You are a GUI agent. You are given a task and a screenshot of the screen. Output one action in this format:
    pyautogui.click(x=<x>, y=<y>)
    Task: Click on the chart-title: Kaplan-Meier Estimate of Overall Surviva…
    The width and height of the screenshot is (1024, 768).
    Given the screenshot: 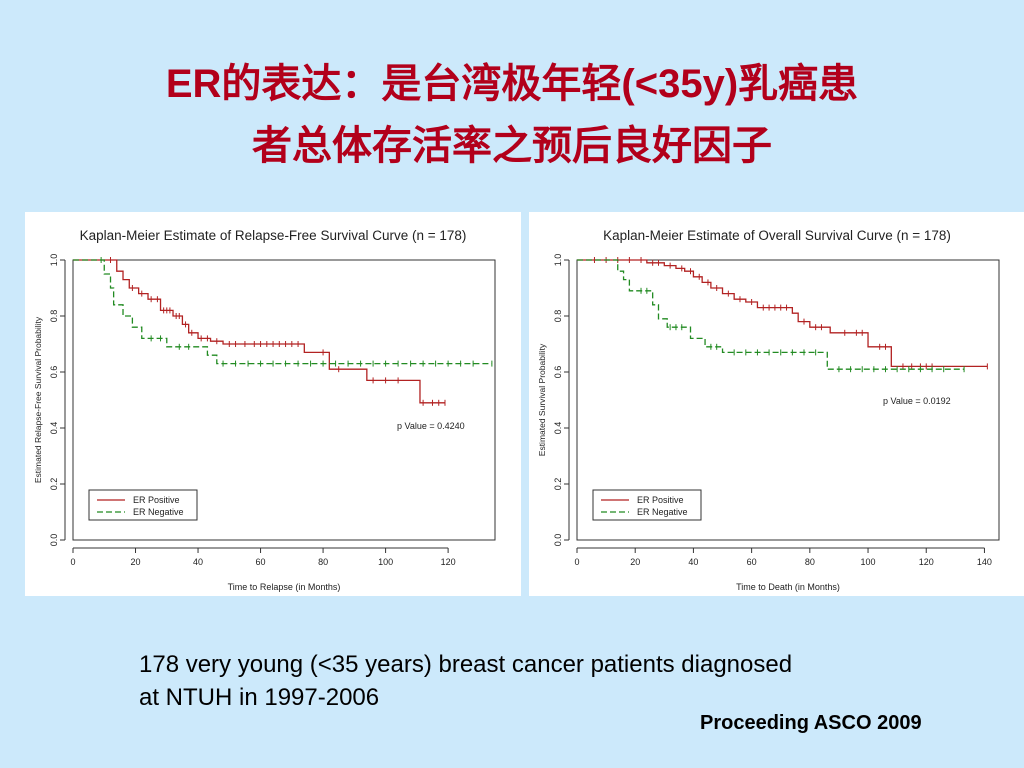 What is the action you would take?
    pyautogui.click(x=777, y=235)
    